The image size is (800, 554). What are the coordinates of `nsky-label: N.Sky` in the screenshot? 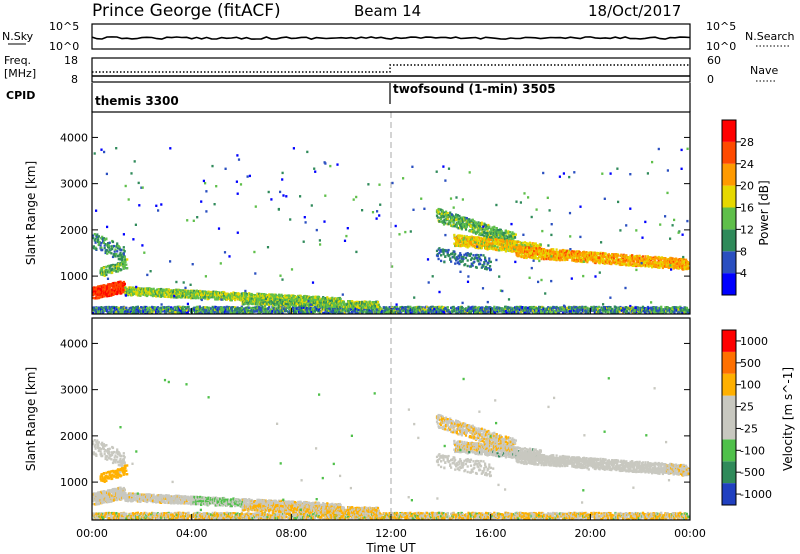 It's located at (18, 36).